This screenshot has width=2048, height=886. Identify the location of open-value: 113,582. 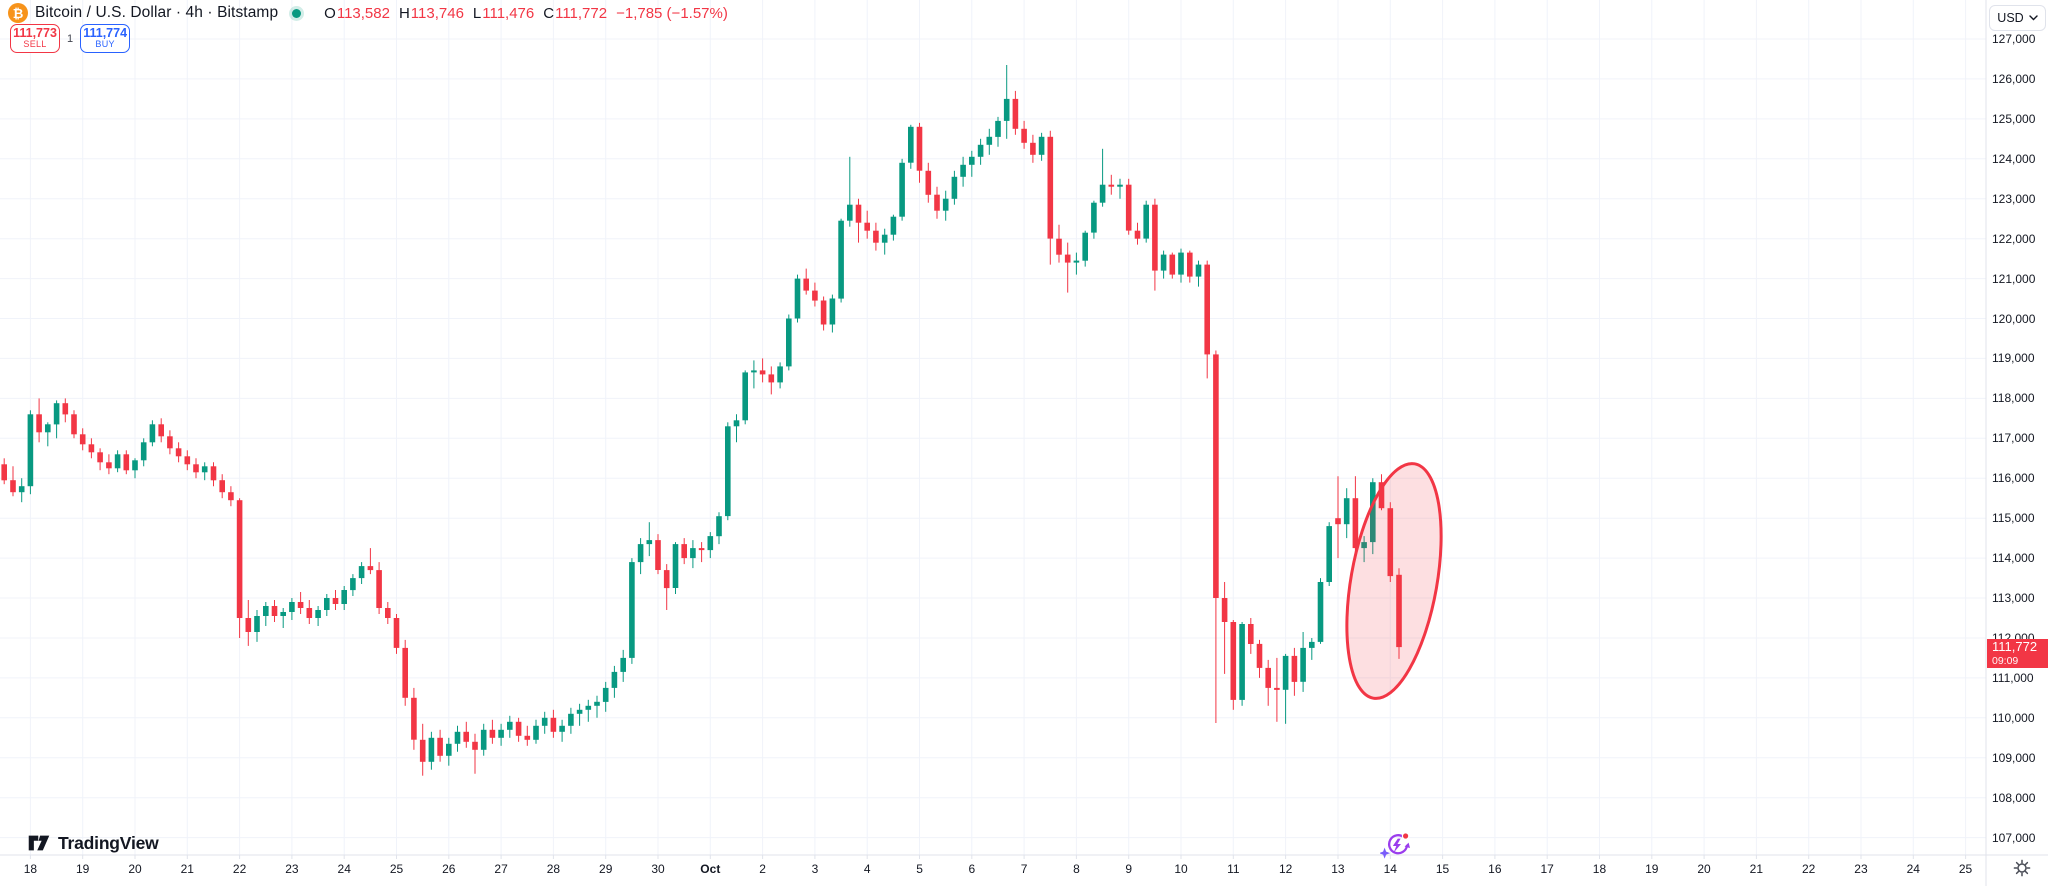
(363, 13).